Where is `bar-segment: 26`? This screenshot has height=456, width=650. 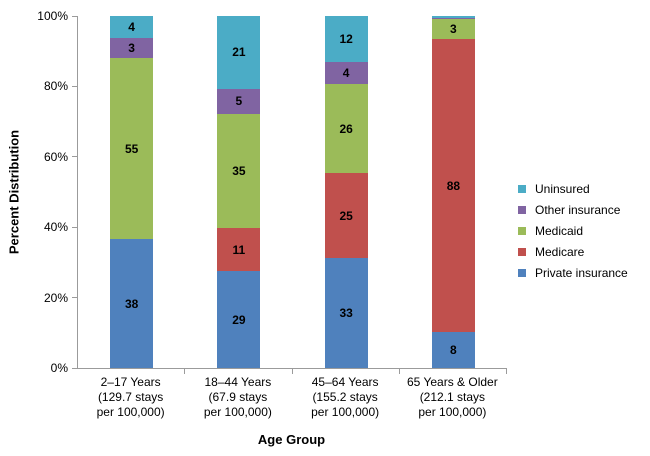
bar-segment: 26 is located at coordinates (346, 128).